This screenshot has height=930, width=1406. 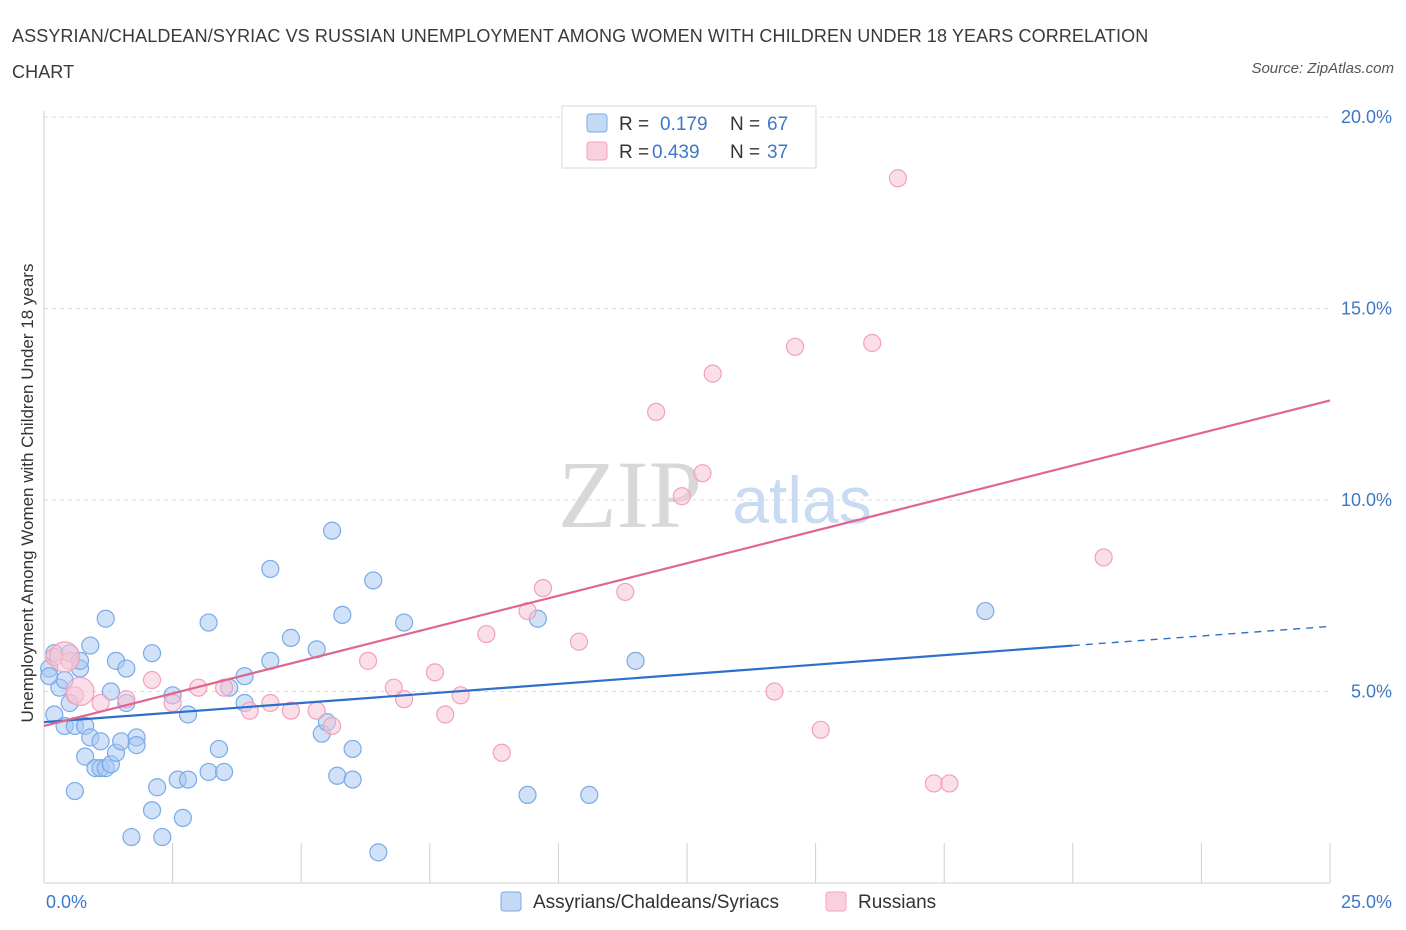 What do you see at coordinates (801, 500) in the screenshot?
I see `watermark-atlas: atlas` at bounding box center [801, 500].